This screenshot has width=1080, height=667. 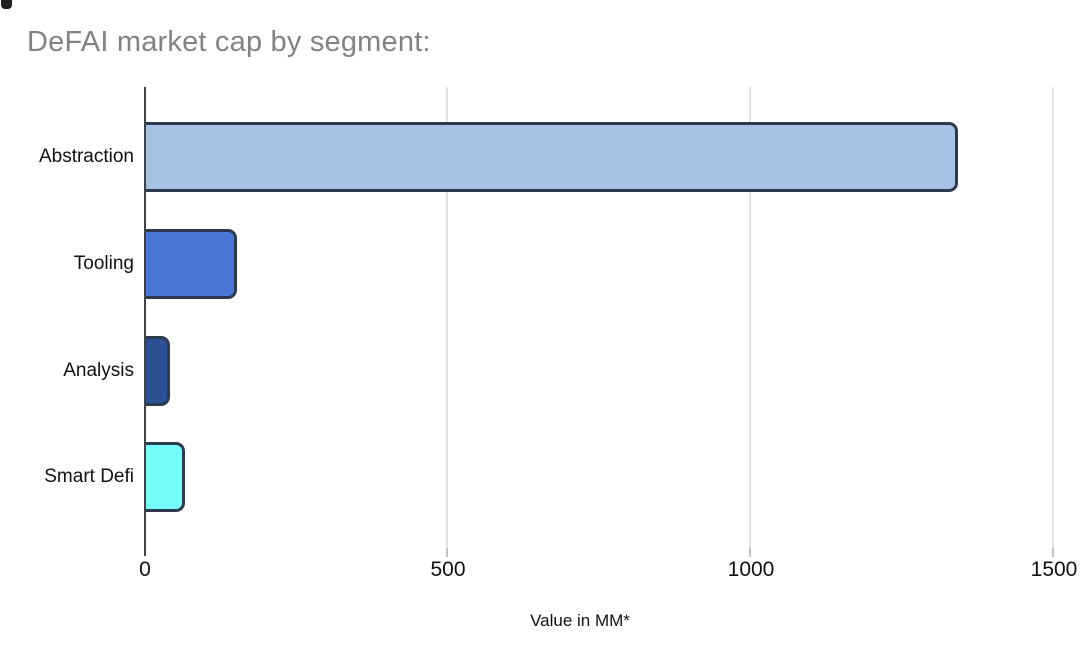 What do you see at coordinates (145, 569) in the screenshot?
I see `x-tick-label: 0` at bounding box center [145, 569].